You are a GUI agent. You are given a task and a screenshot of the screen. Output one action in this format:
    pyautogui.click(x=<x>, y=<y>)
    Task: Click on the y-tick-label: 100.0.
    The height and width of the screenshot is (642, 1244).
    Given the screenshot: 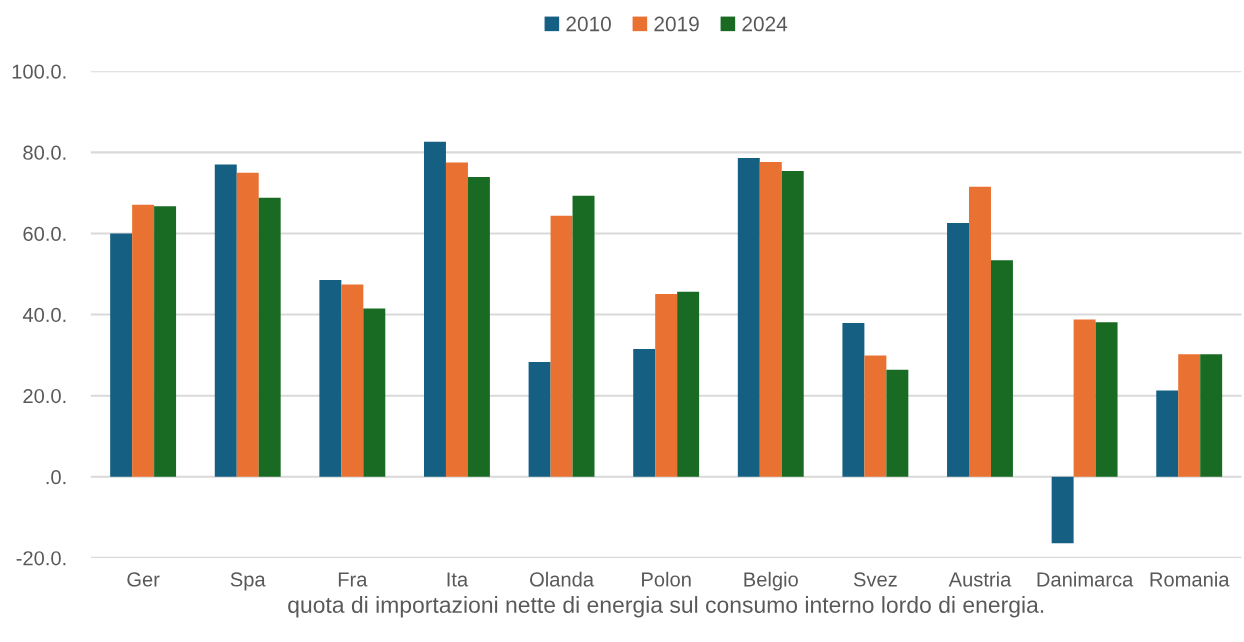 What is the action you would take?
    pyautogui.click(x=39, y=71)
    